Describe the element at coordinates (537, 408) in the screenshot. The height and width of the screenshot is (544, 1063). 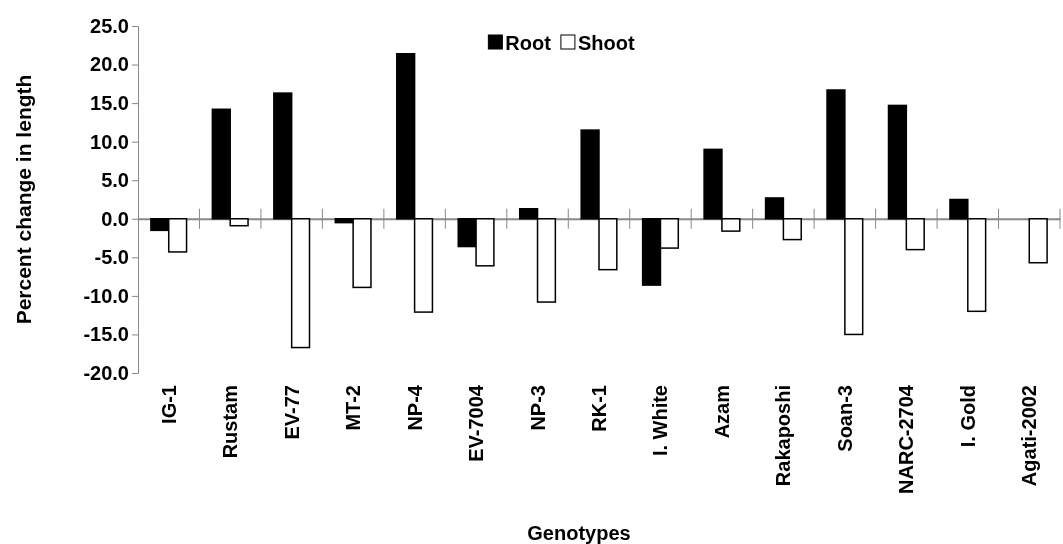
I see `x-tick-label: NP-3` at that location.